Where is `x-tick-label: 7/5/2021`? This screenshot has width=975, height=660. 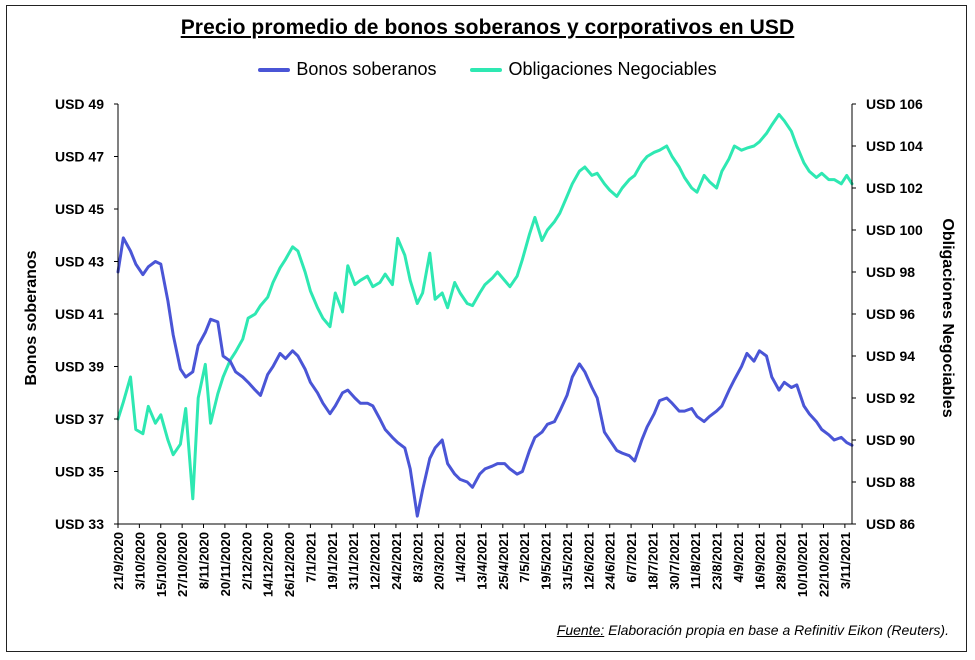
x-tick-label: 7/5/2021 is located at coordinates (524, 557).